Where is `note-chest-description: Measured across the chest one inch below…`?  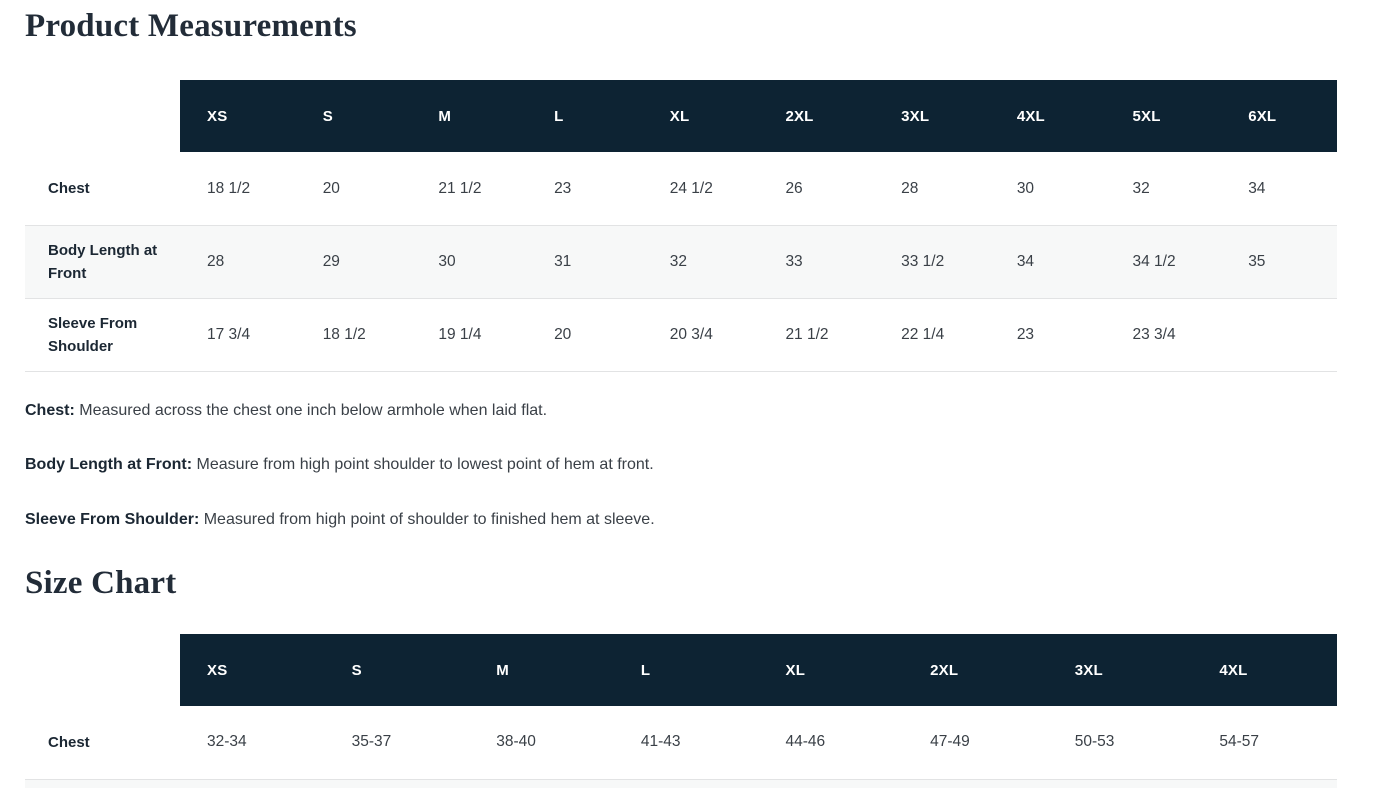 note-chest-description: Measured across the chest one inch below… is located at coordinates (313, 410).